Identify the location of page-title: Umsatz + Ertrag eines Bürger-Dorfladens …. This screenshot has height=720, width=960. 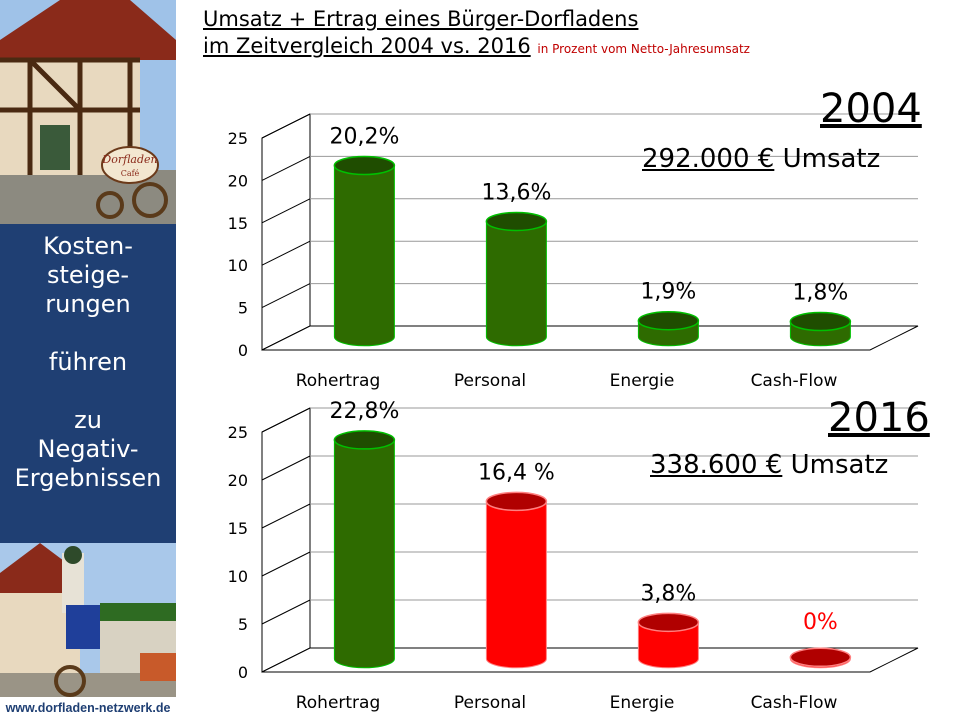
(476, 34).